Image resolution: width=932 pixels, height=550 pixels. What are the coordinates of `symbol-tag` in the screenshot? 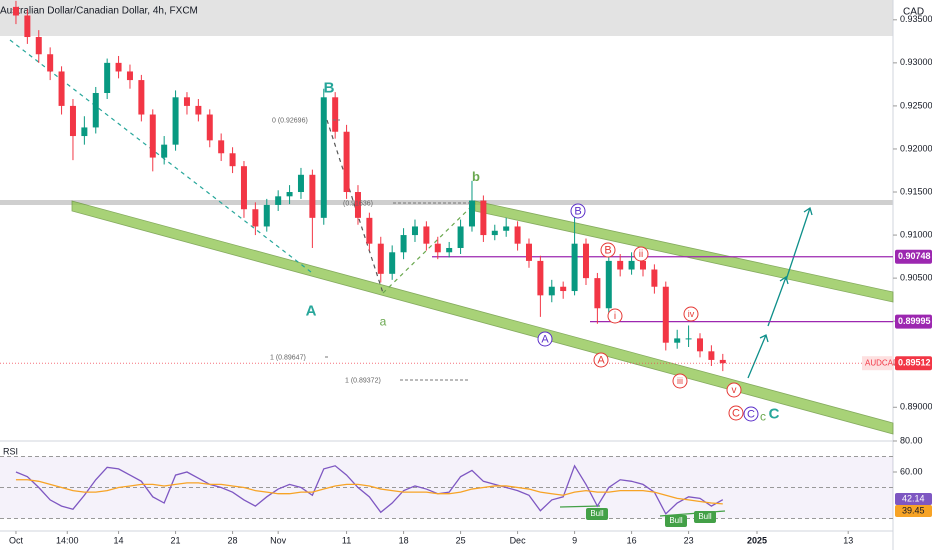 It's located at (877, 363).